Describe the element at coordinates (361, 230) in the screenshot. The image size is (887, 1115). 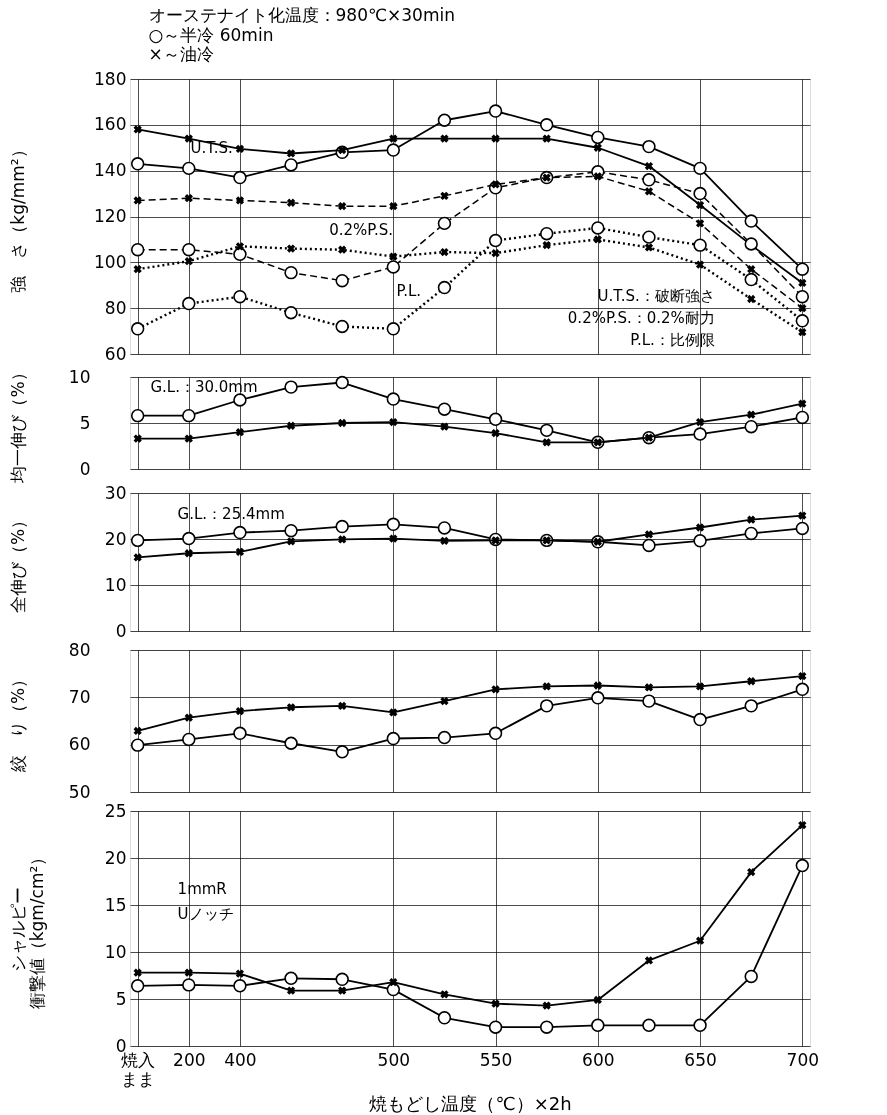
I see `annotation: 0.2%P.S.` at that location.